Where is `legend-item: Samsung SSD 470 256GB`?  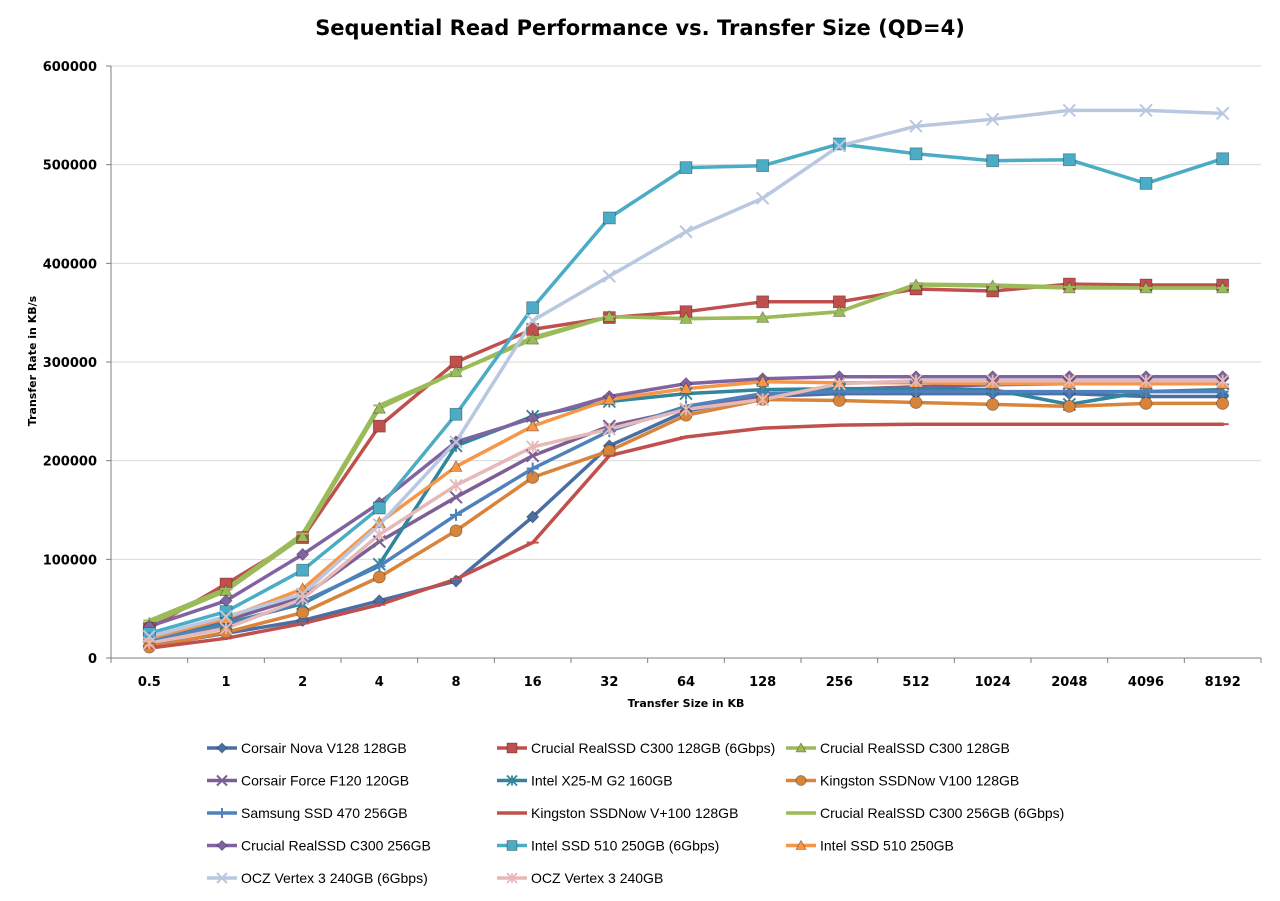 legend-item: Samsung SSD 470 256GB is located at coordinates (307, 813).